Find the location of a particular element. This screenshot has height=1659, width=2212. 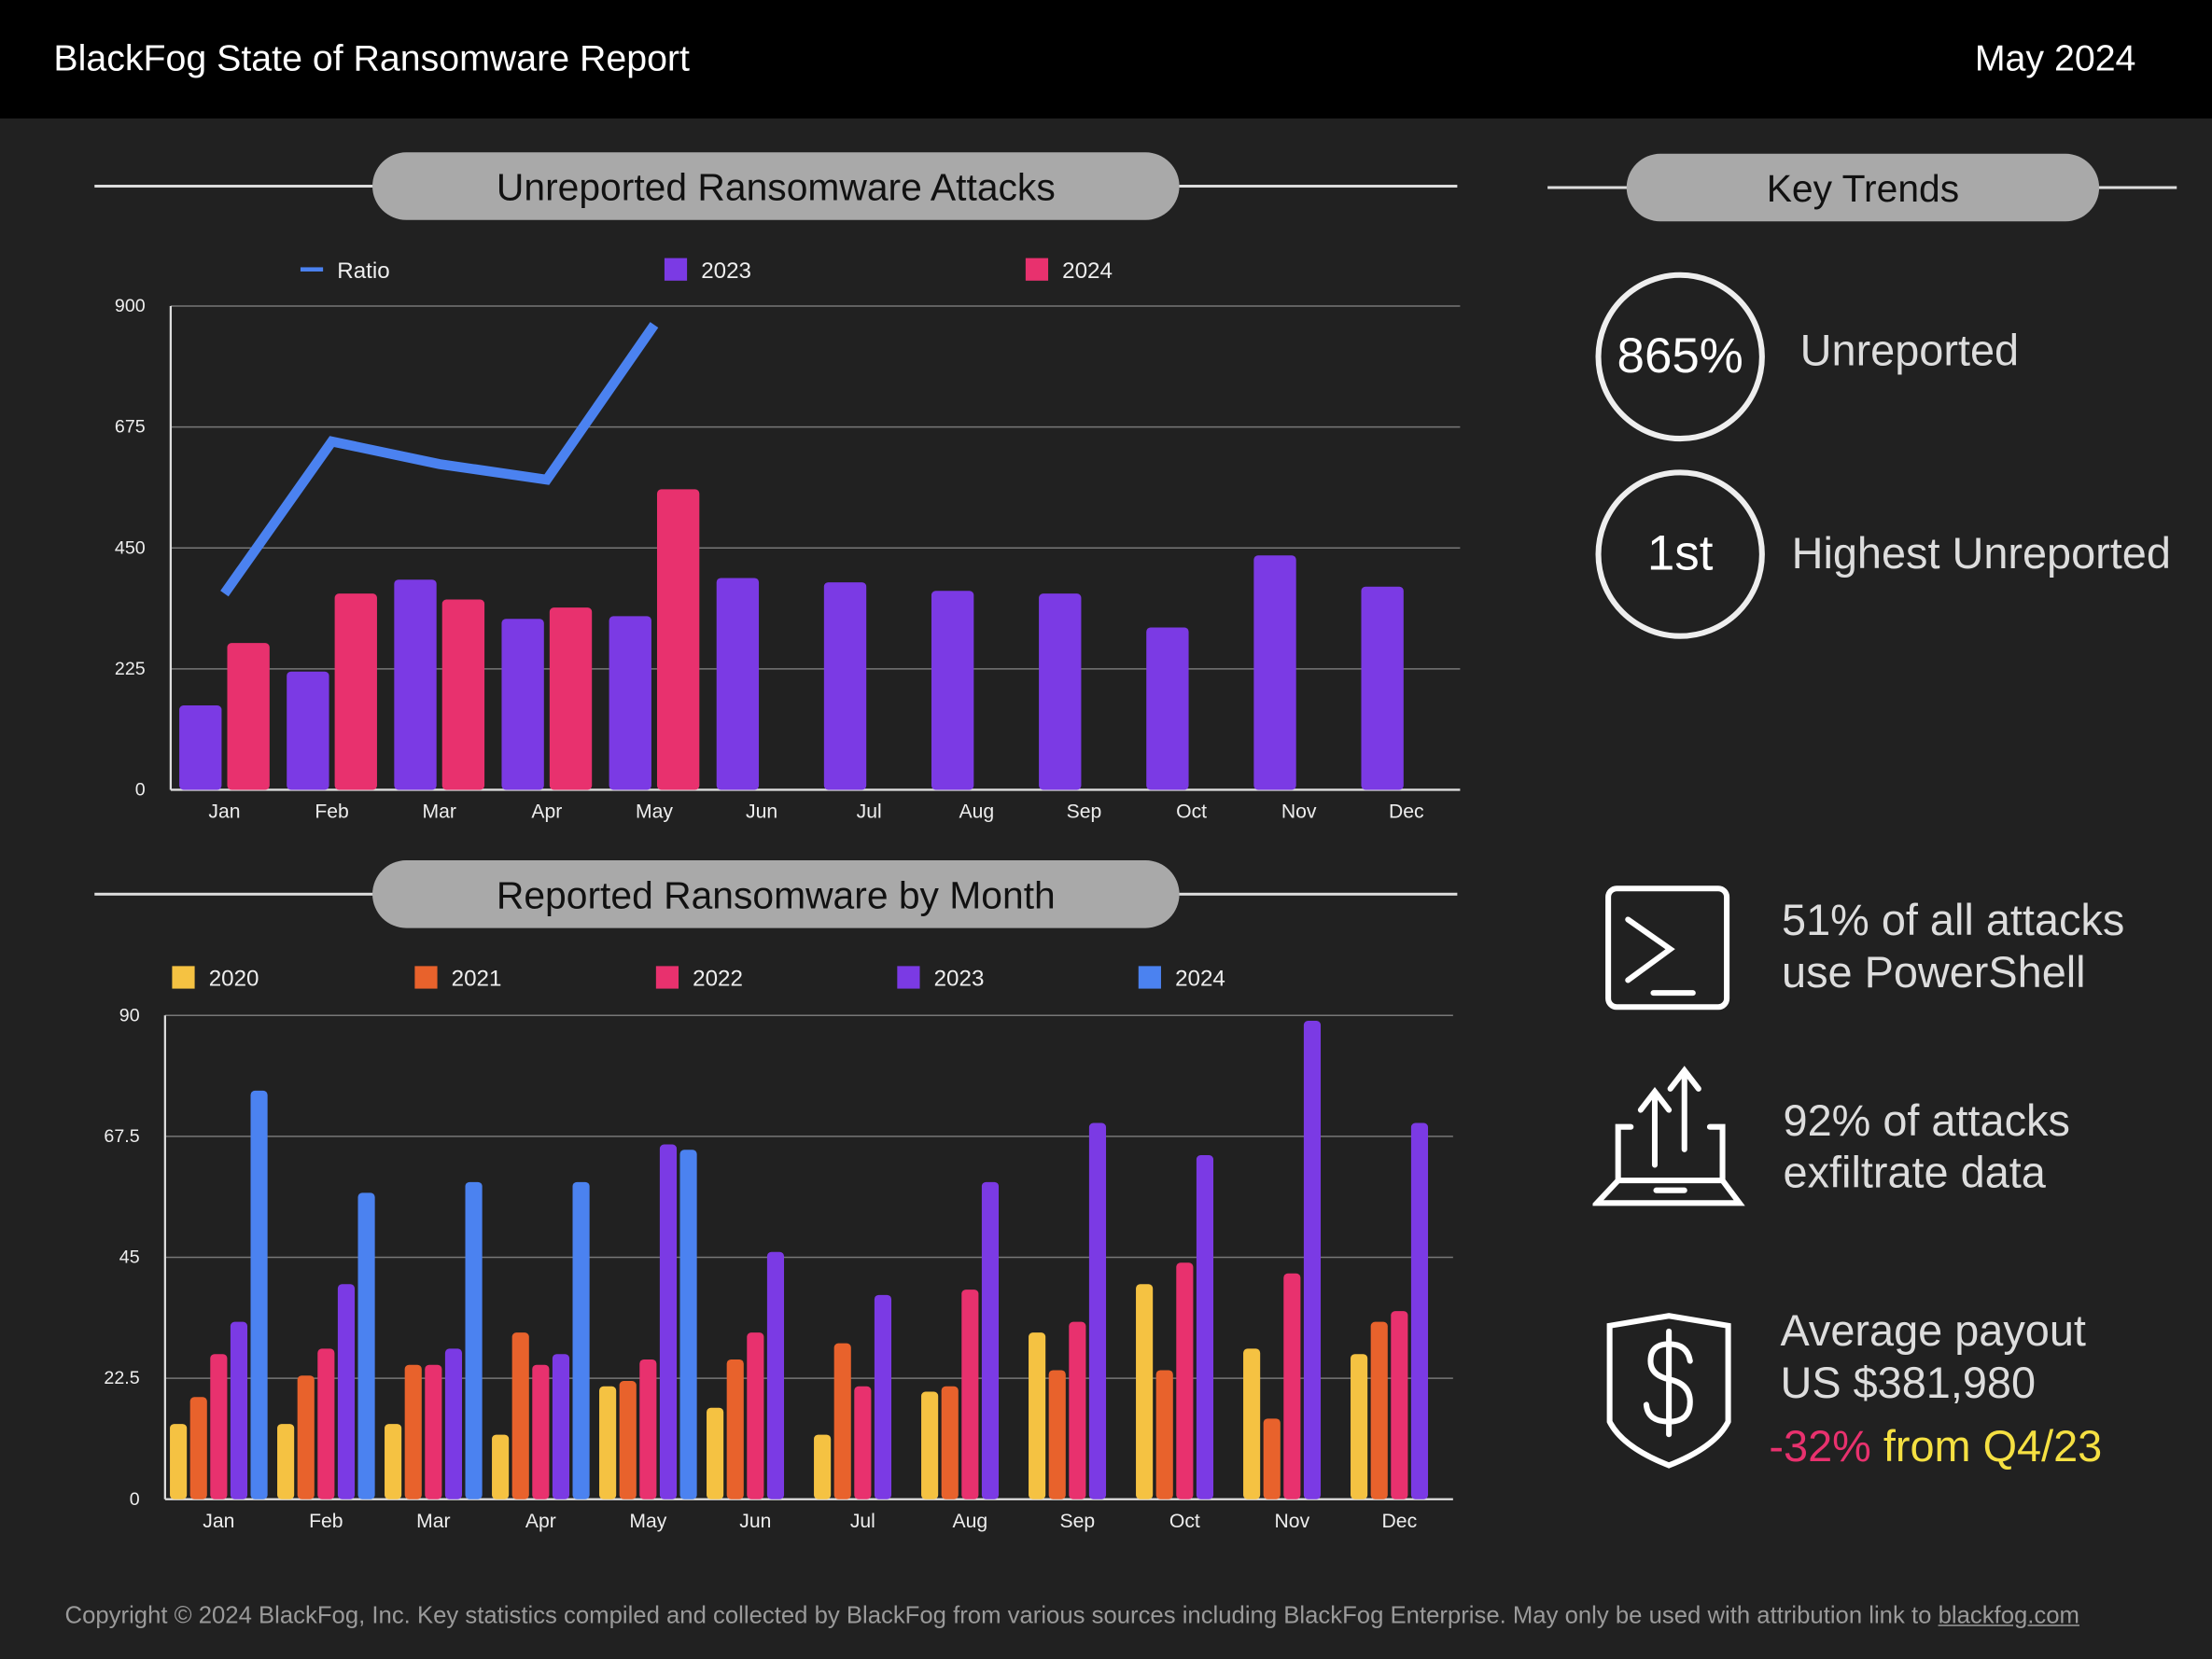

x-tick-label: Dec is located at coordinates (1400, 1521).